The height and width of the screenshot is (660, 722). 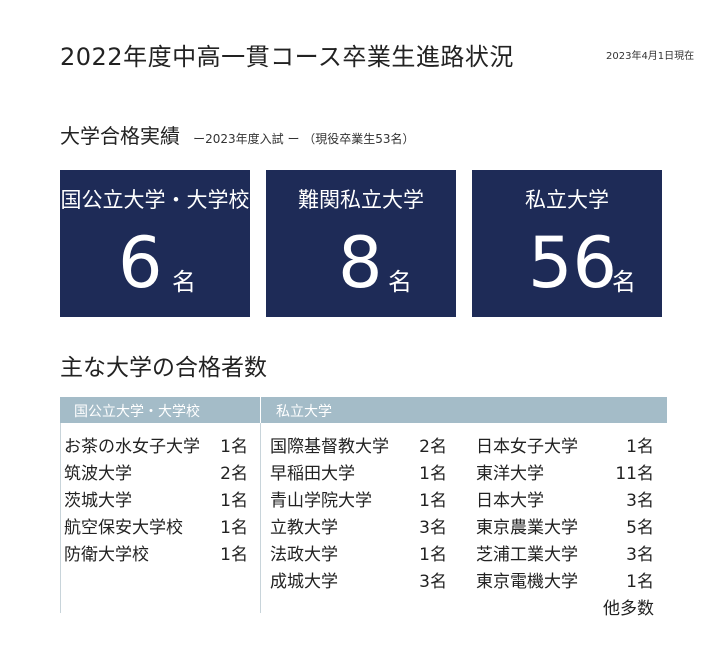 What do you see at coordinates (155, 200) in the screenshot?
I see `box-label: 国公立大学・大学校` at bounding box center [155, 200].